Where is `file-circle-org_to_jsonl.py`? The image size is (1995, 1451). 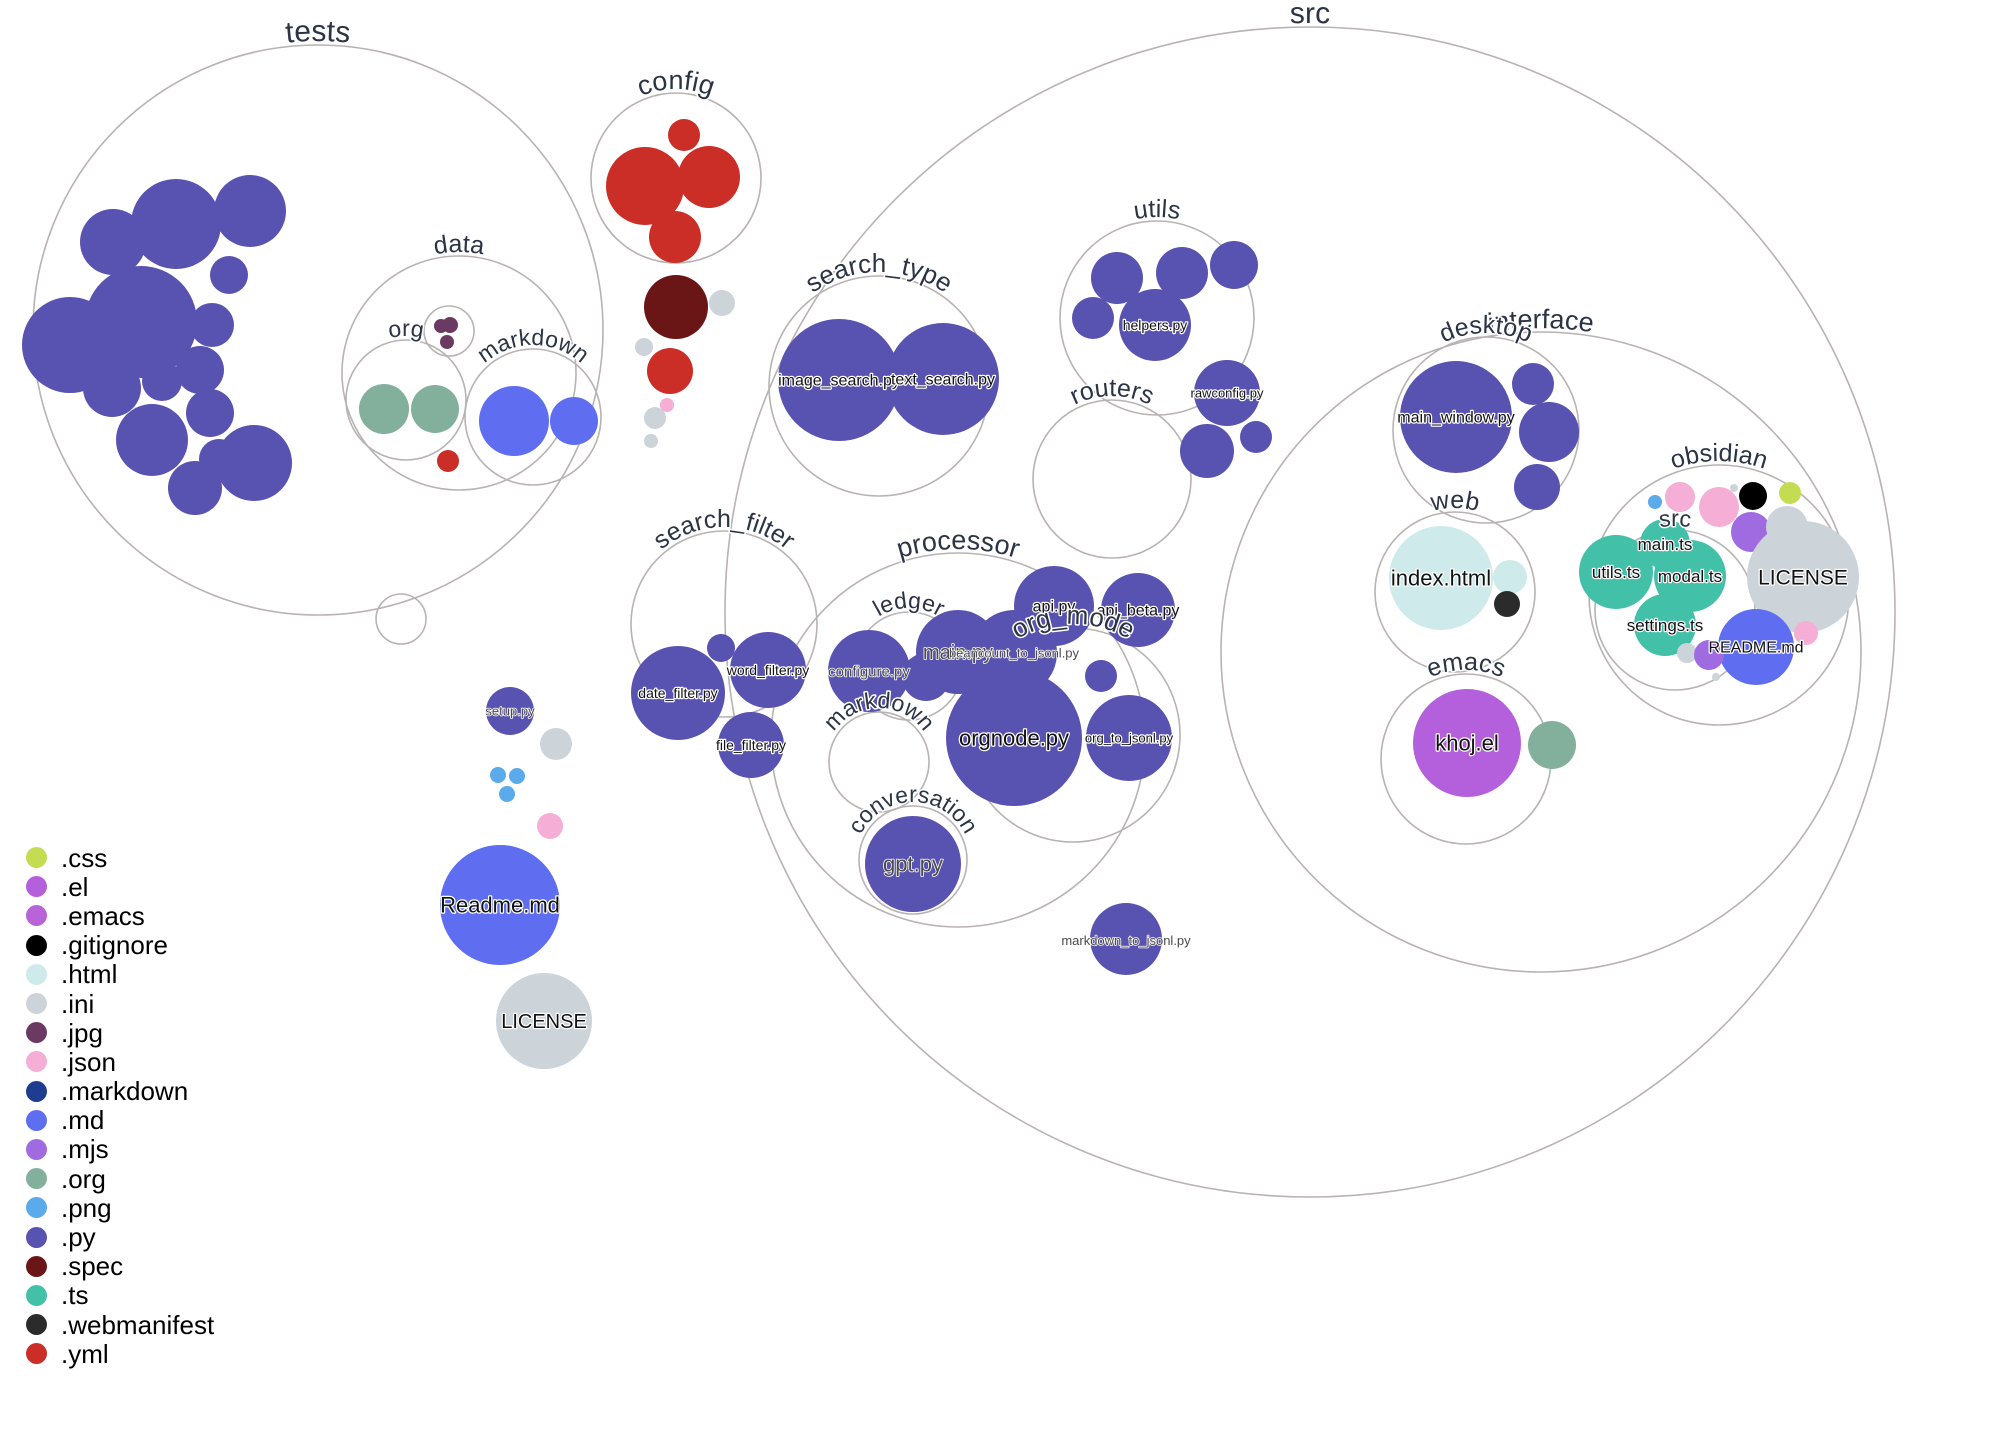
file-circle-org_to_jsonl.py is located at coordinates (1129, 738).